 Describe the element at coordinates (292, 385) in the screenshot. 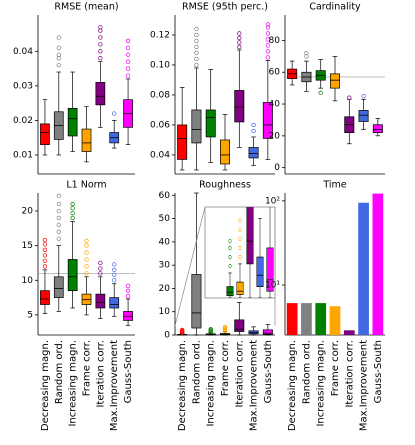

I see `x-tick-label: Decreasing magn.` at that location.